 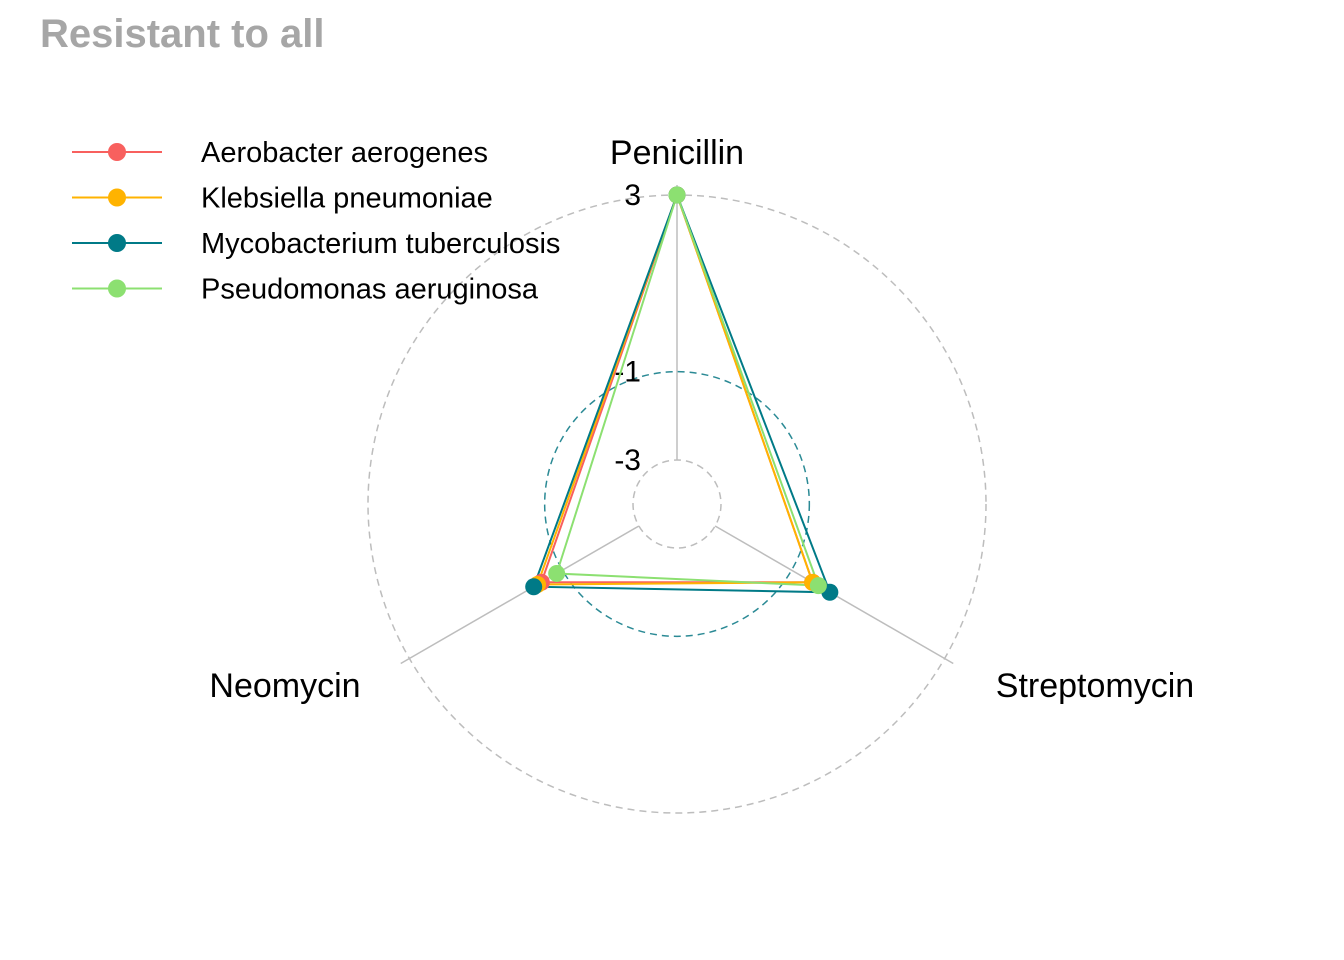 I want to click on legend-label: Aerobacter aerogenes, so click(x=344, y=153).